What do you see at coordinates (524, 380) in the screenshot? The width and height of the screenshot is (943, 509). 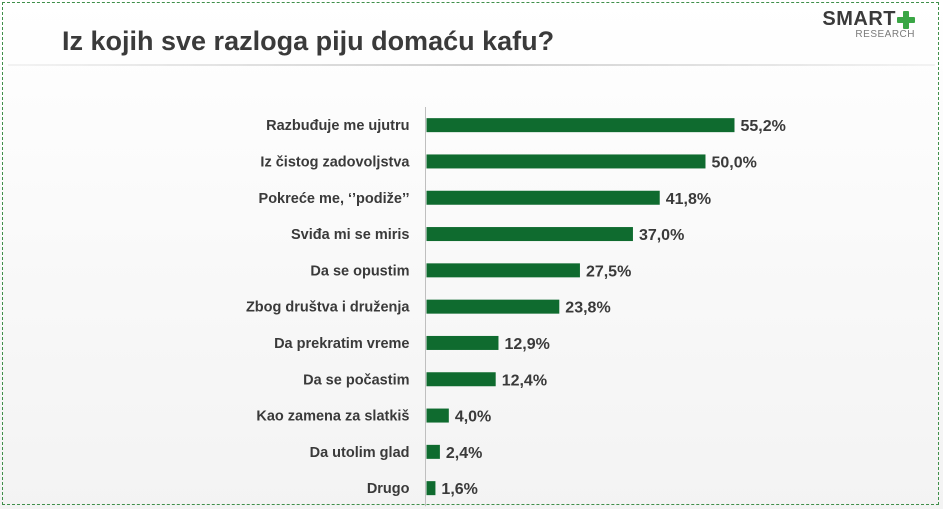 I see `data-label: 12,4%` at bounding box center [524, 380].